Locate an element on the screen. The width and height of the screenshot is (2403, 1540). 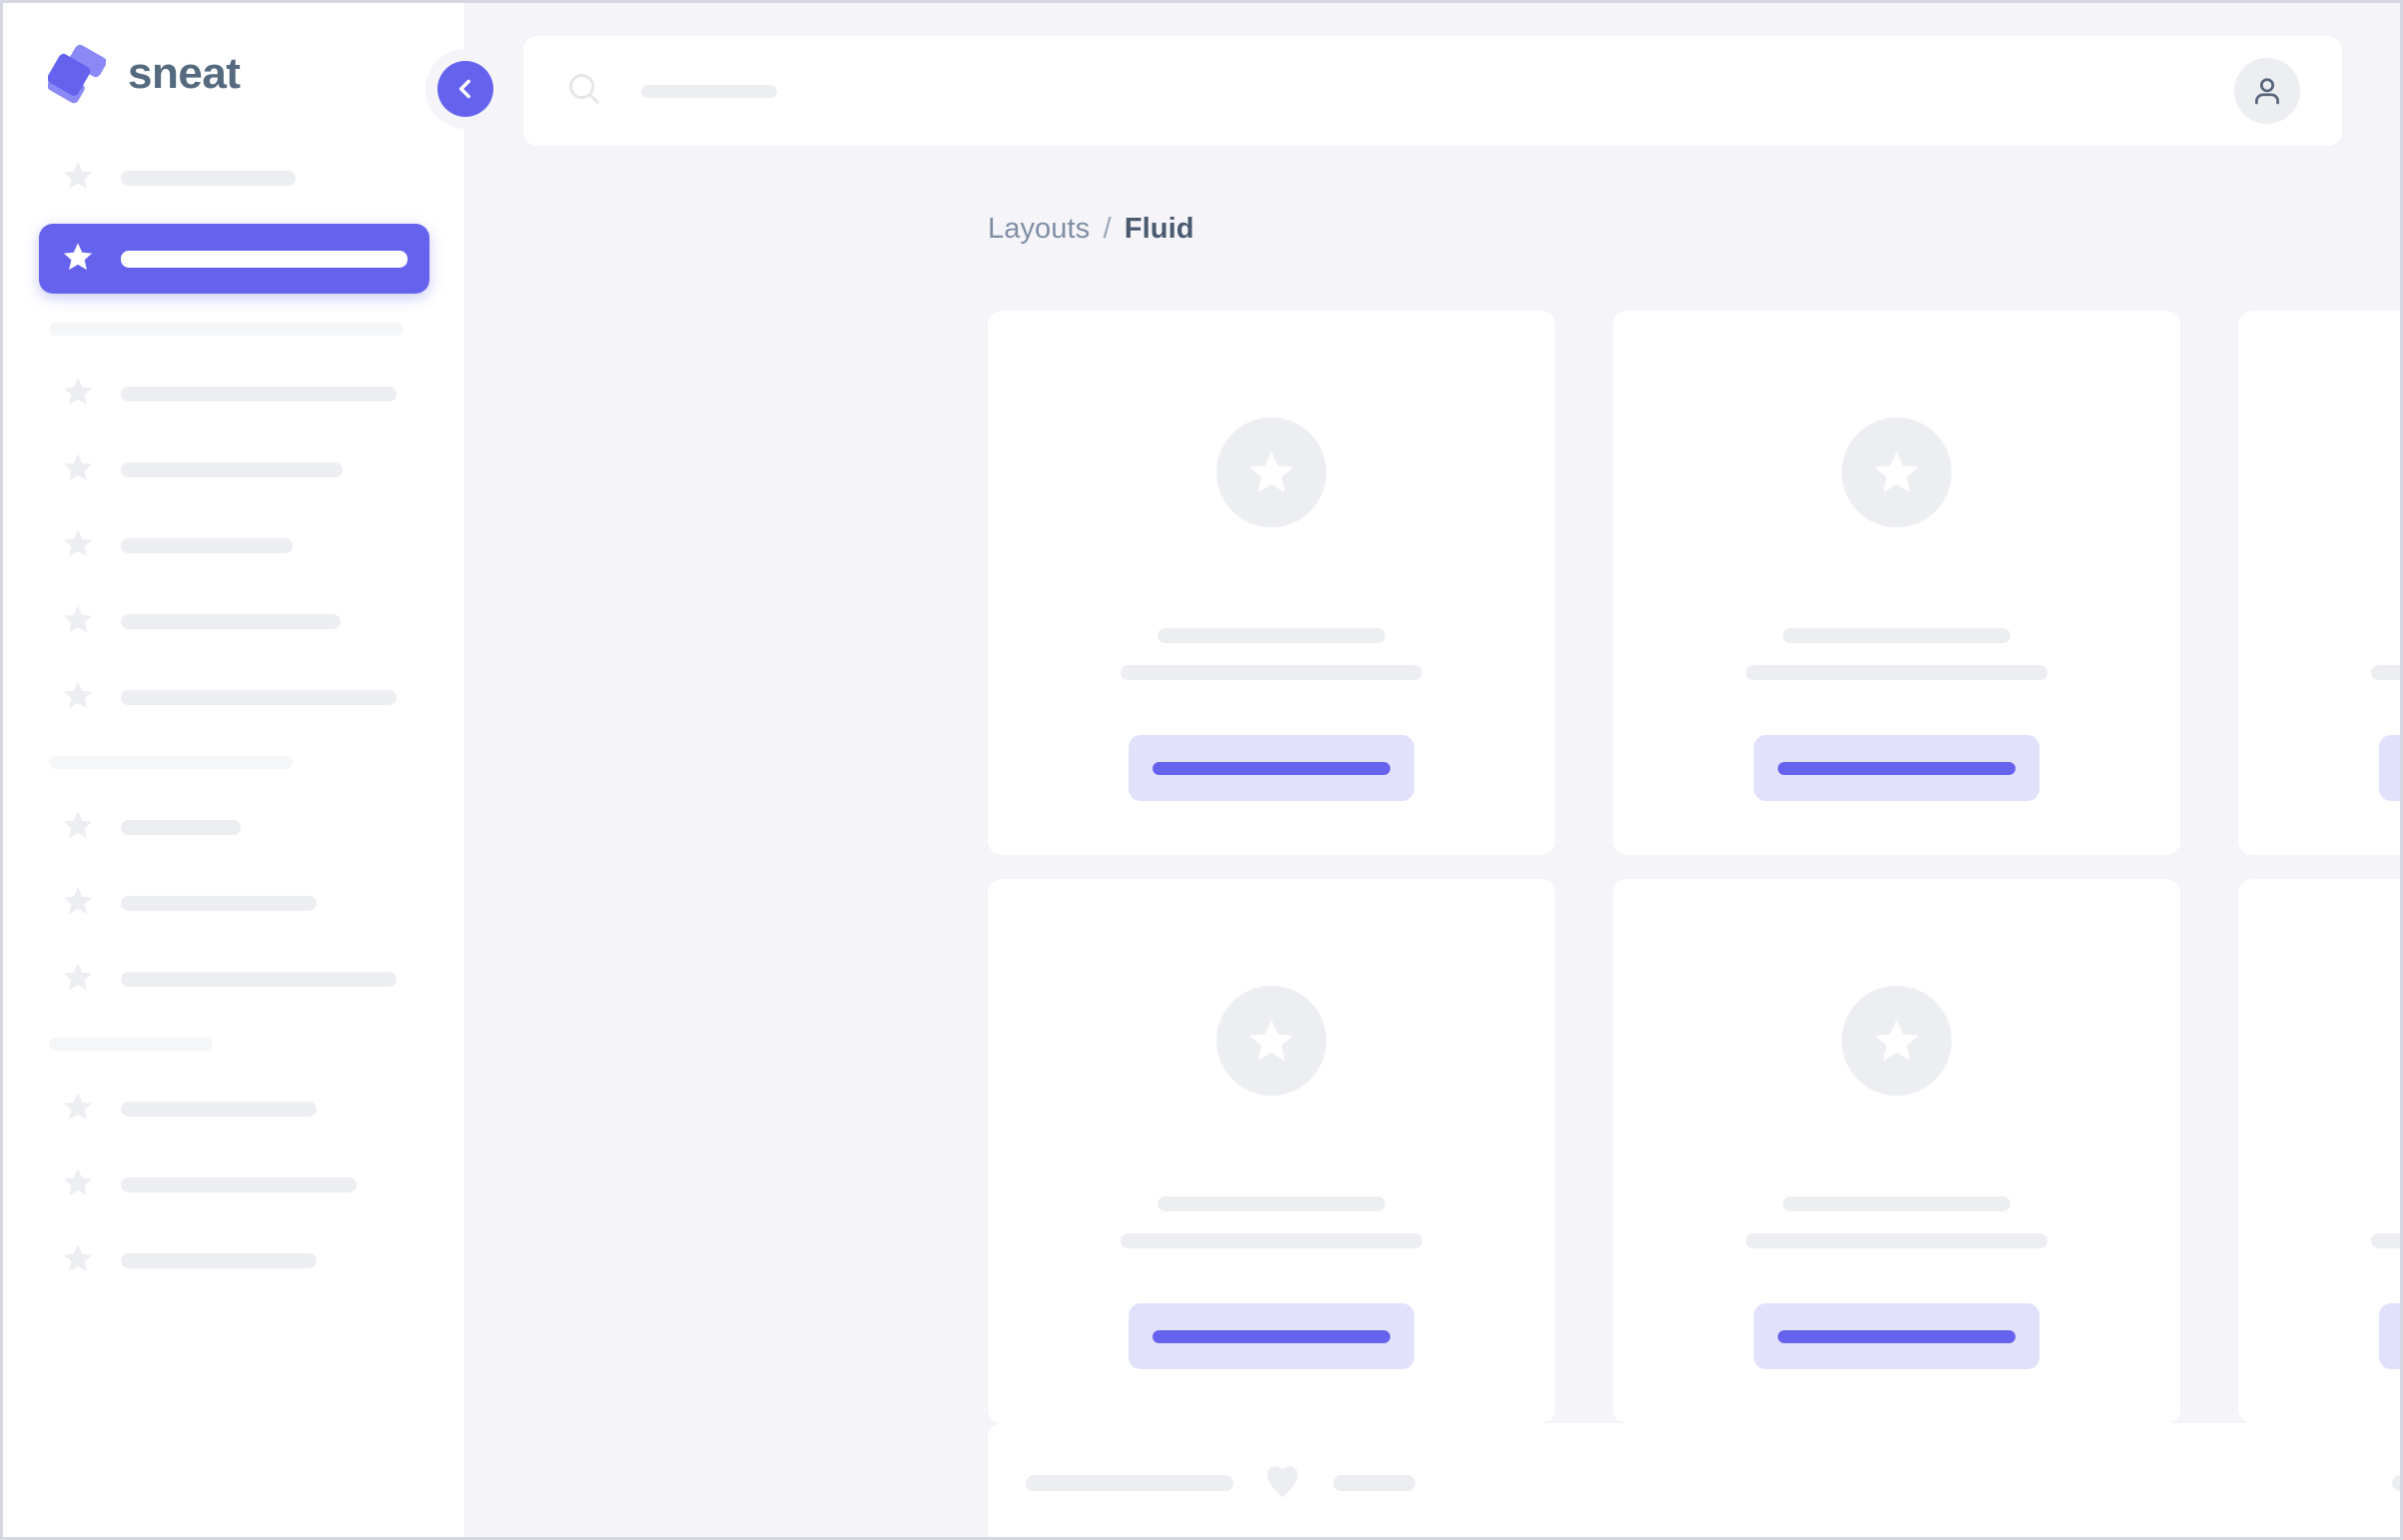
brand: sneat is located at coordinates (144, 74).